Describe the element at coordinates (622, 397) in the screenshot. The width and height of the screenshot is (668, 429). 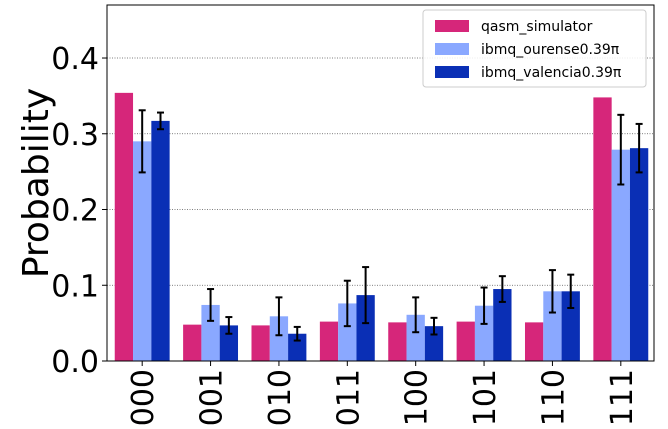
I see `x-tick-label: 111` at that location.